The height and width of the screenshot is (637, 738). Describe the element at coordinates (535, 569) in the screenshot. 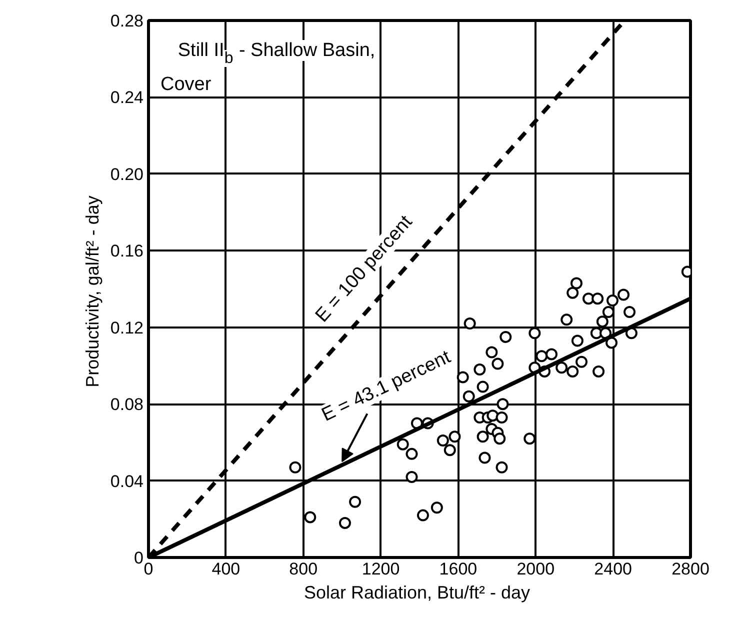

I see `x-tick-label: 2000` at that location.